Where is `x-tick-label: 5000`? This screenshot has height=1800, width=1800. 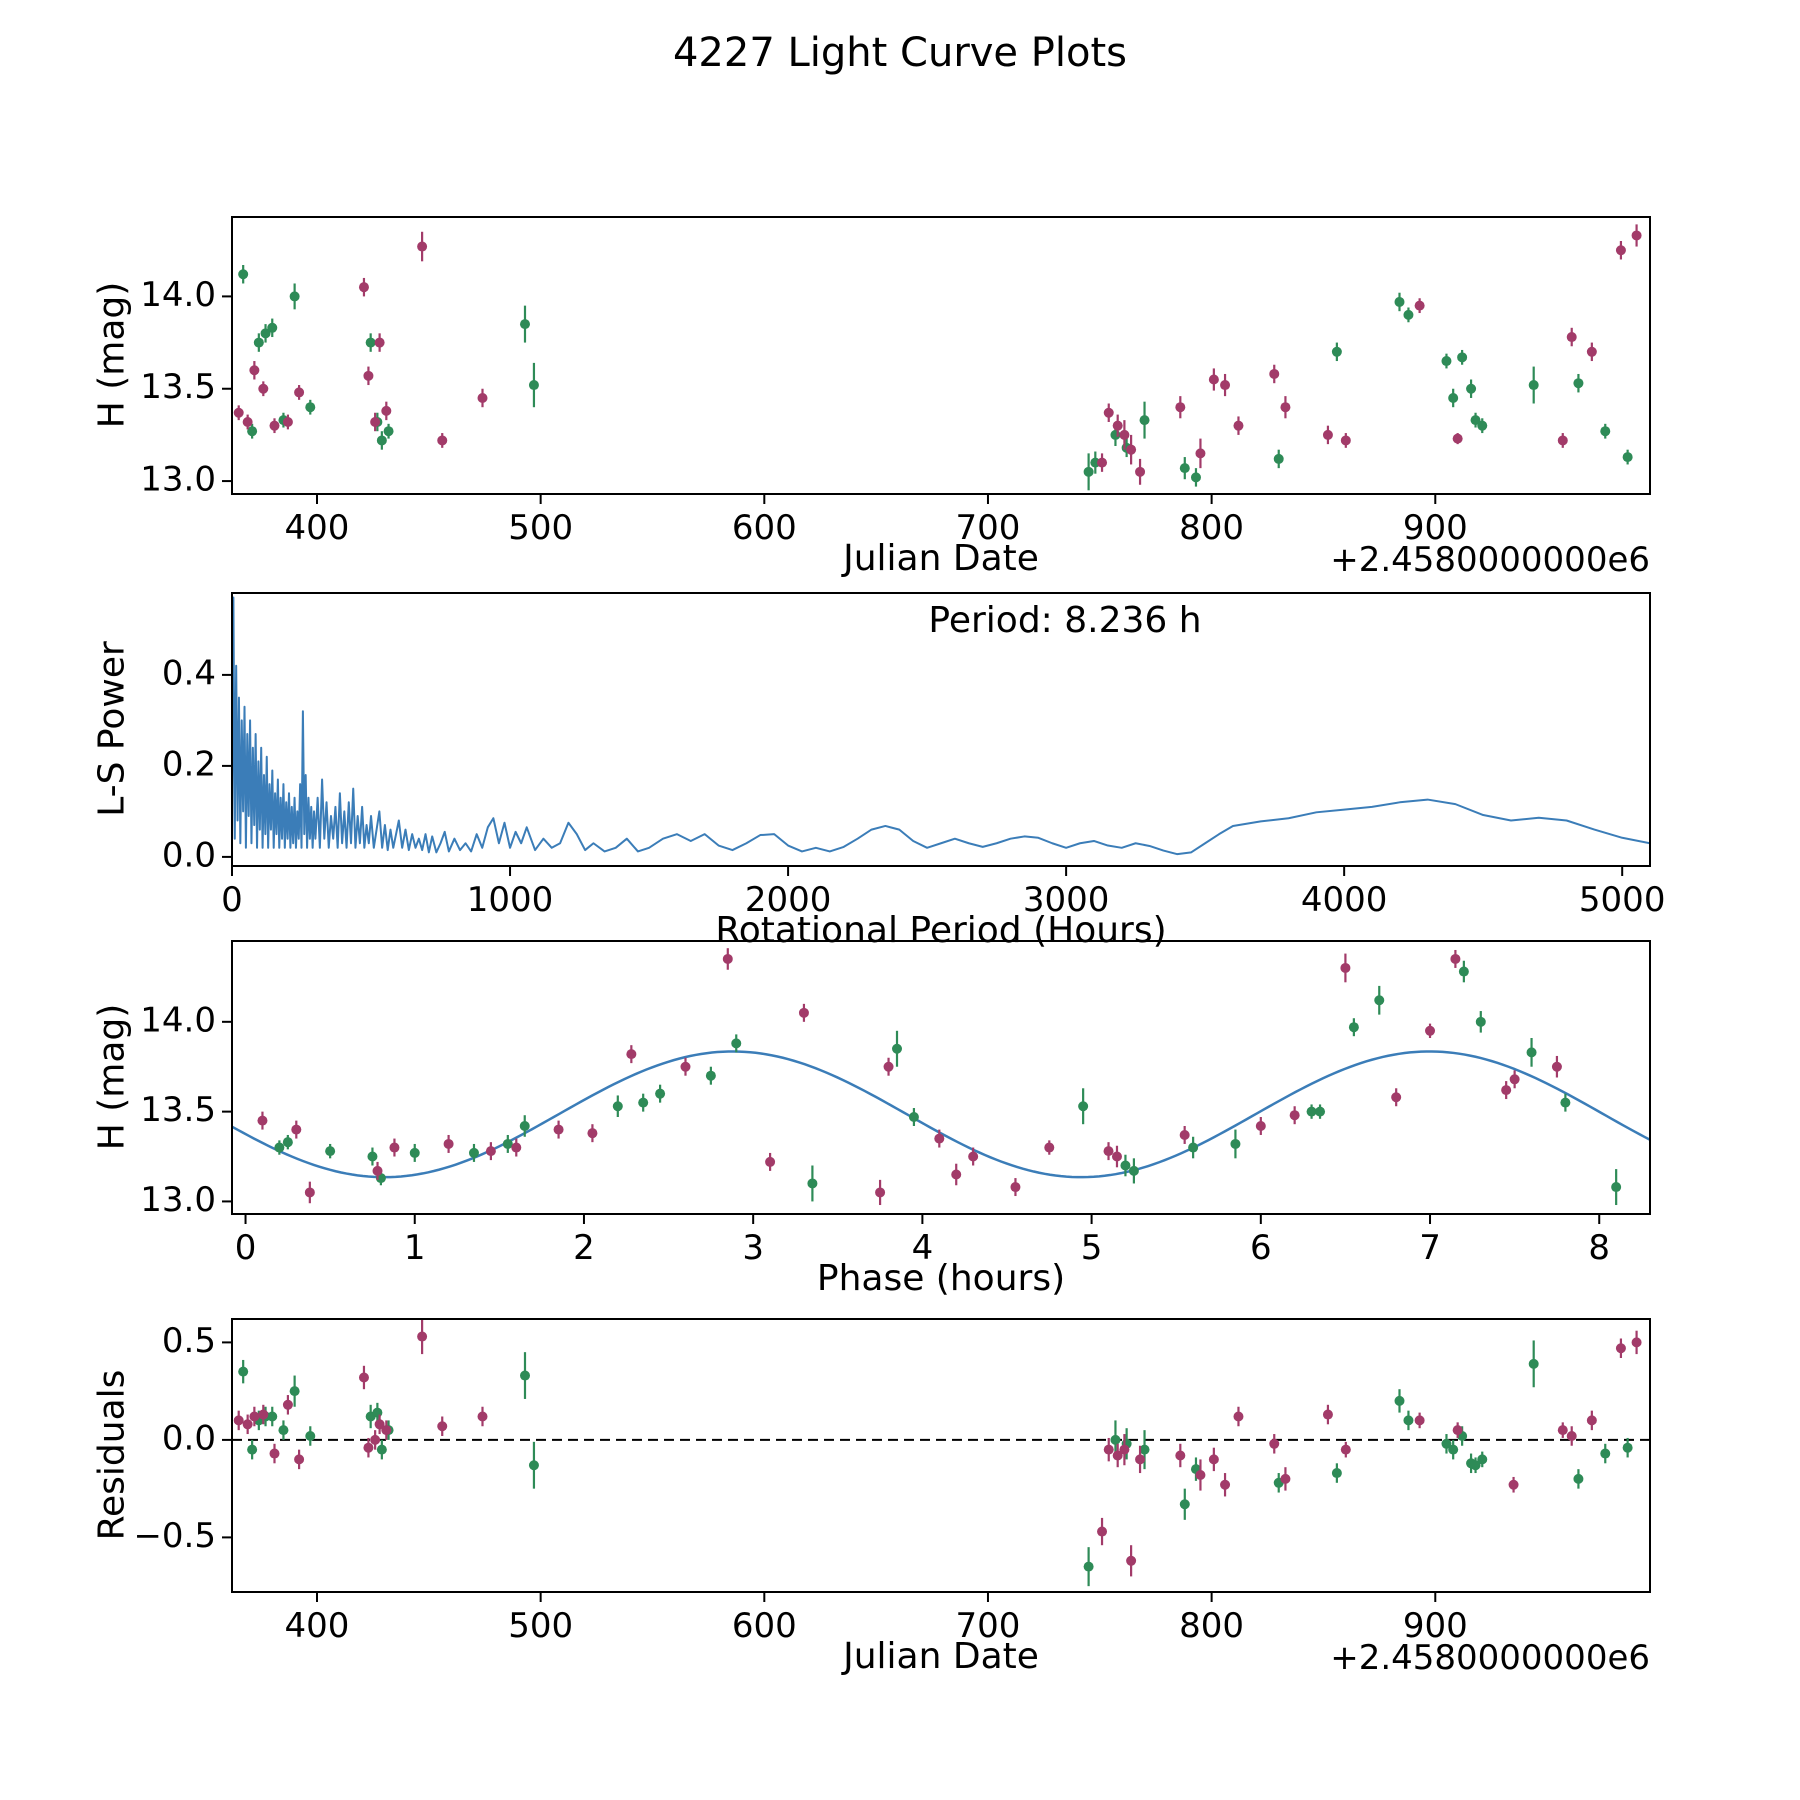
x-tick-label: 5000 is located at coordinates (1622, 900).